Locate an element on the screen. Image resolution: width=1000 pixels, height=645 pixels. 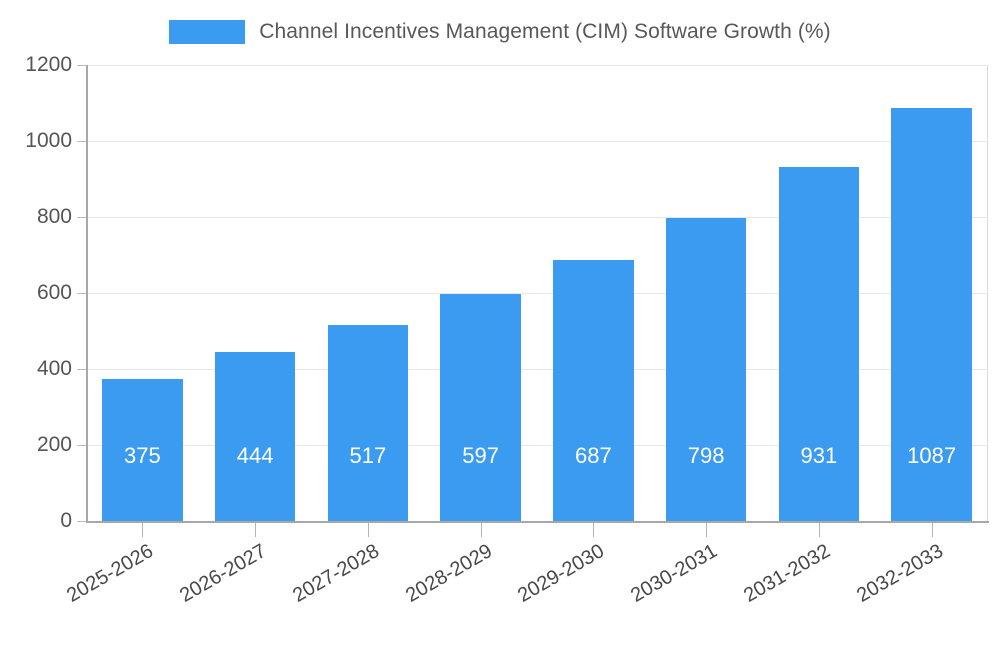
legend-color-swatch is located at coordinates (207, 32).